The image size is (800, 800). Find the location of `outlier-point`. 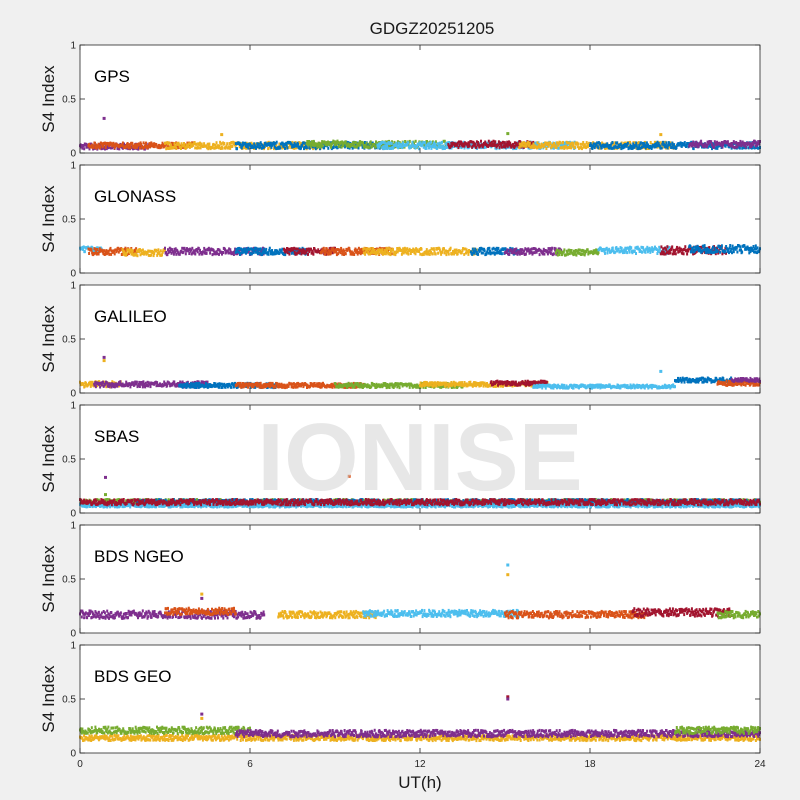

outlier-point is located at coordinates (508, 134).